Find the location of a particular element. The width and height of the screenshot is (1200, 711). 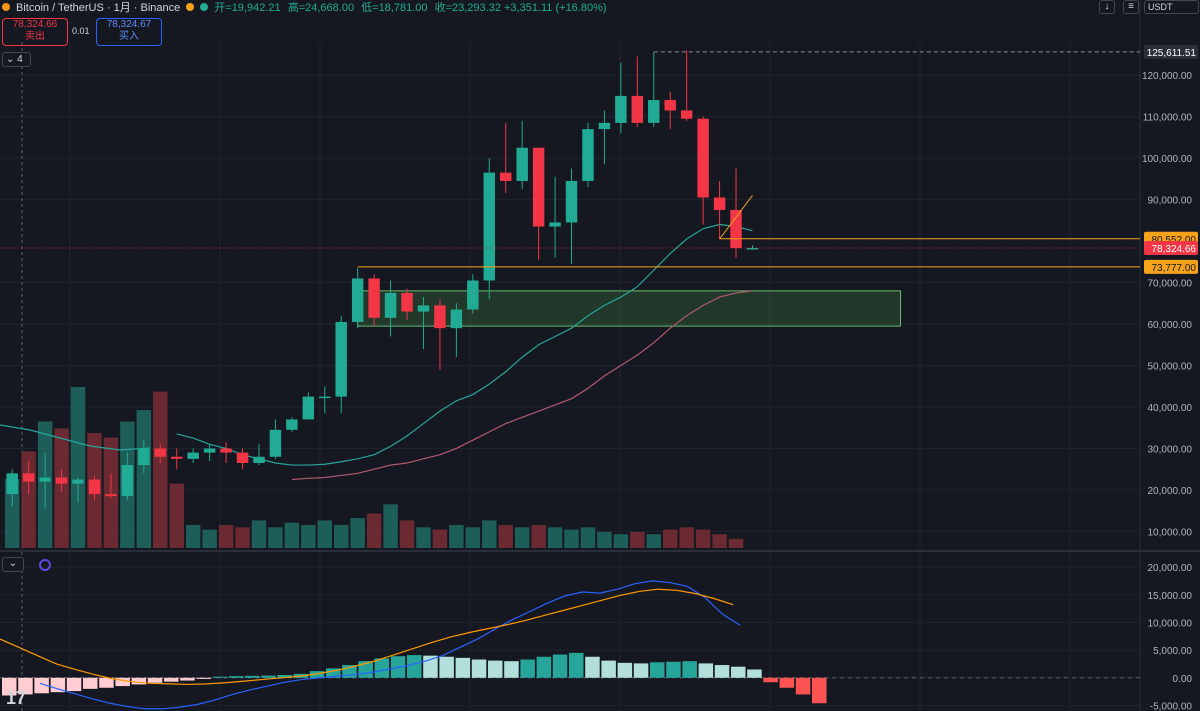

chevron-down-icon: ⌄ is located at coordinates (13, 563).